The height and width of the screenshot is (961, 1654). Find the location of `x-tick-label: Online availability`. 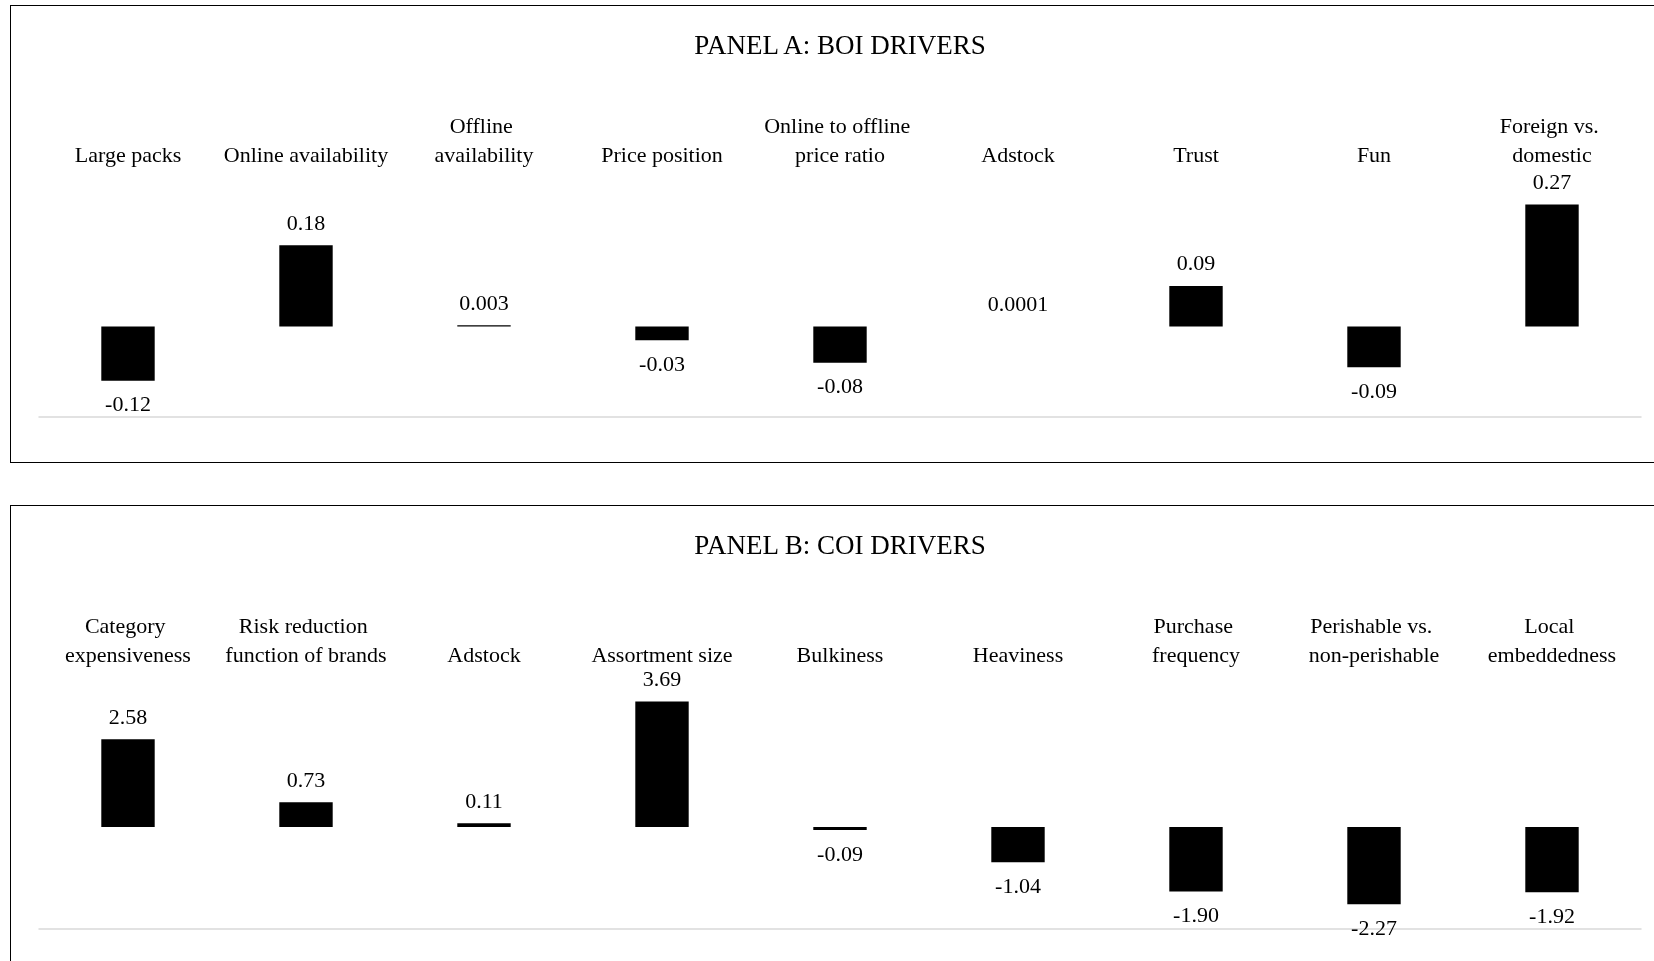

x-tick-label: Online availability is located at coordinates (306, 154).